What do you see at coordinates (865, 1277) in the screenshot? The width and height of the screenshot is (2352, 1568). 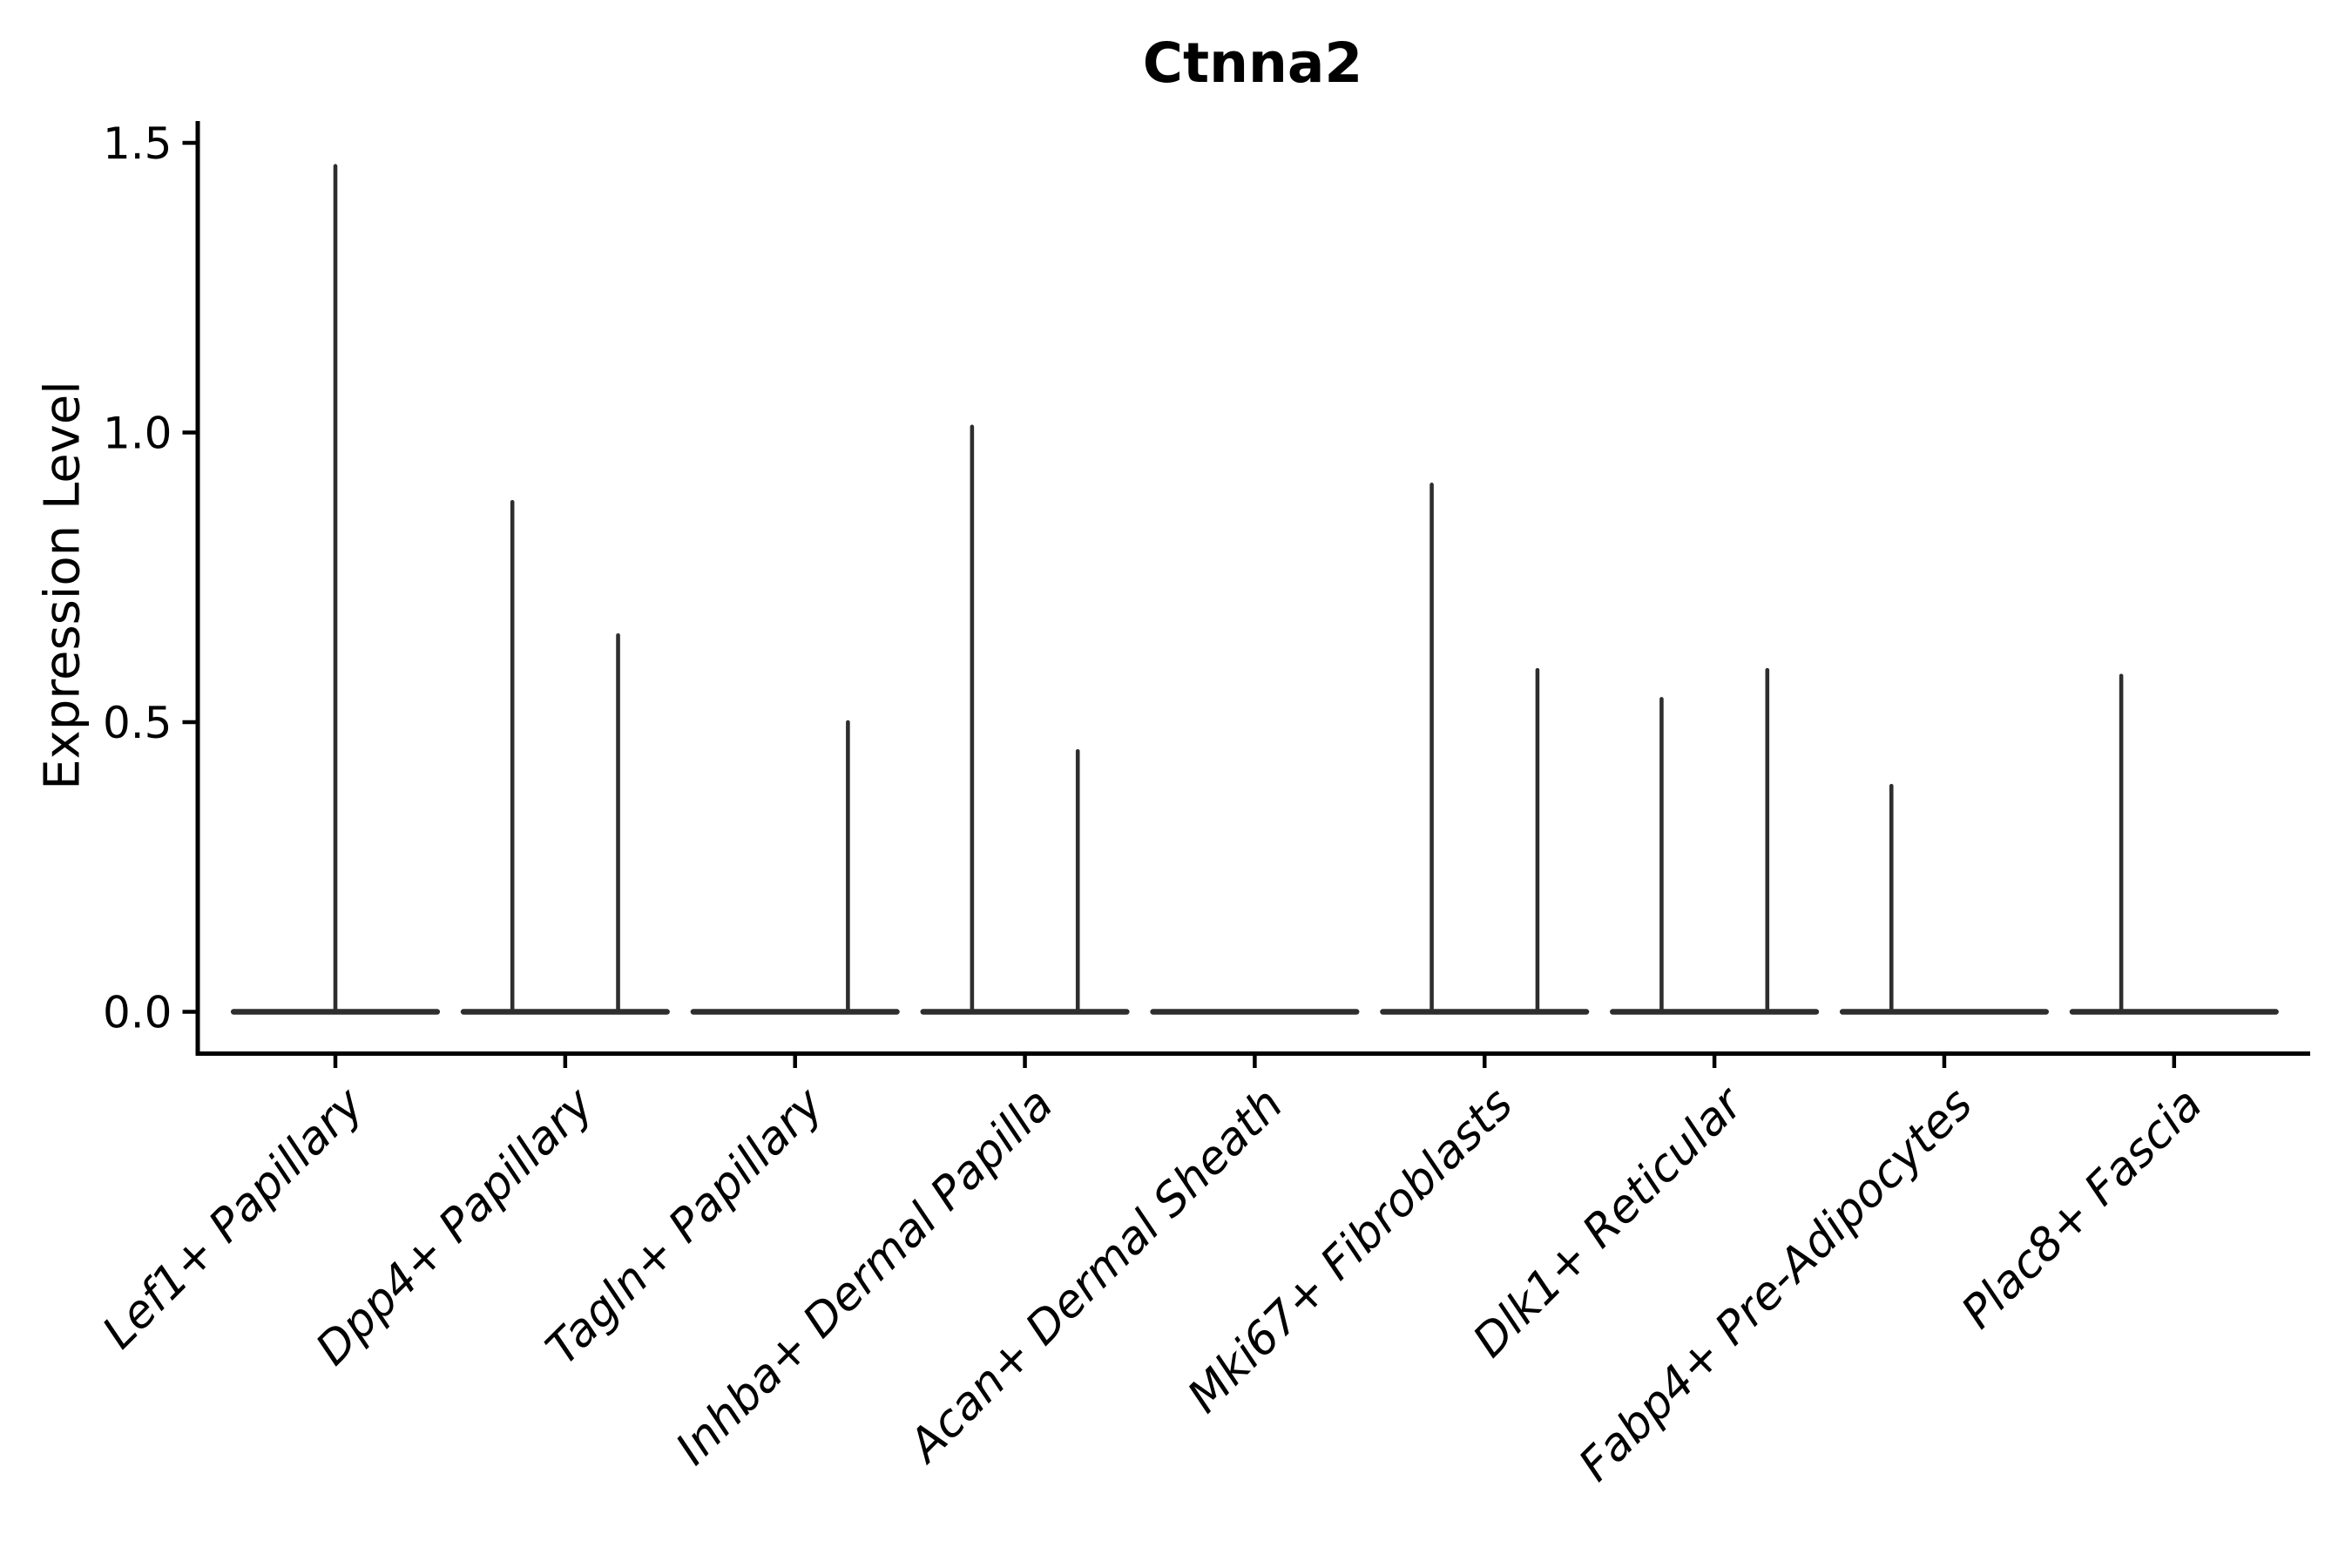 I see `x-tick-label: Inhba+ Dermal Papilla` at bounding box center [865, 1277].